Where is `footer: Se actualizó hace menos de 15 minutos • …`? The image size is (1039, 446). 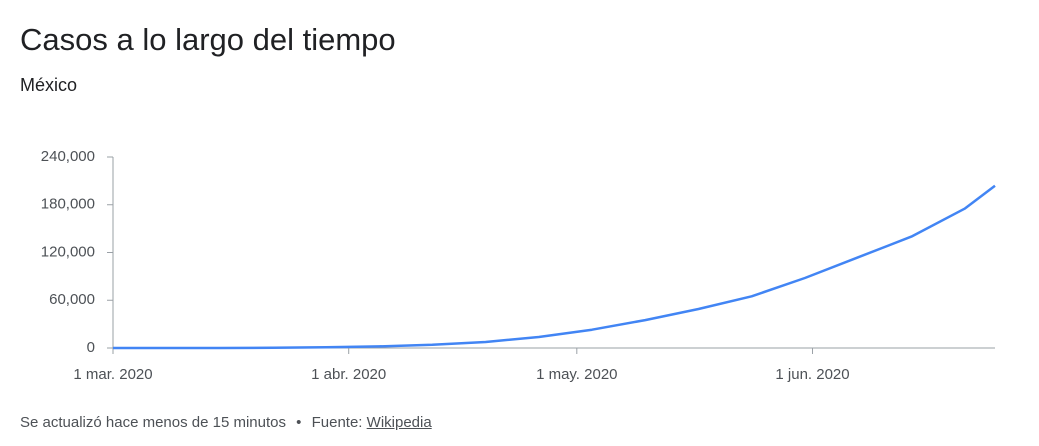 footer: Se actualizó hace menos de 15 minutos • … is located at coordinates (226, 422).